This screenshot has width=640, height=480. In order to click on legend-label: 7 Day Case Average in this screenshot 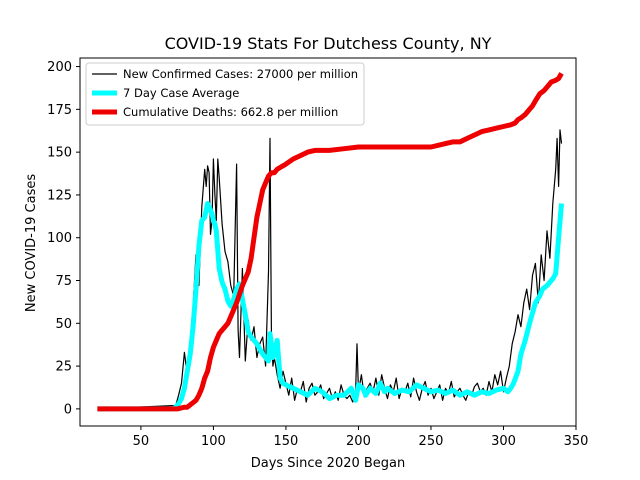, I will do `click(181, 93)`.